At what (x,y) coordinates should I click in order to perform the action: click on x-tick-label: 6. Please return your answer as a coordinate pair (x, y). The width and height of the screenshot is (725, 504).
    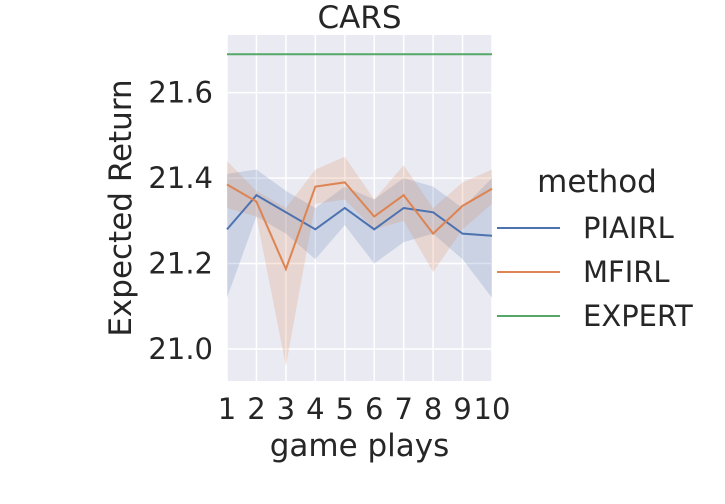
    Looking at the image, I should click on (374, 409).